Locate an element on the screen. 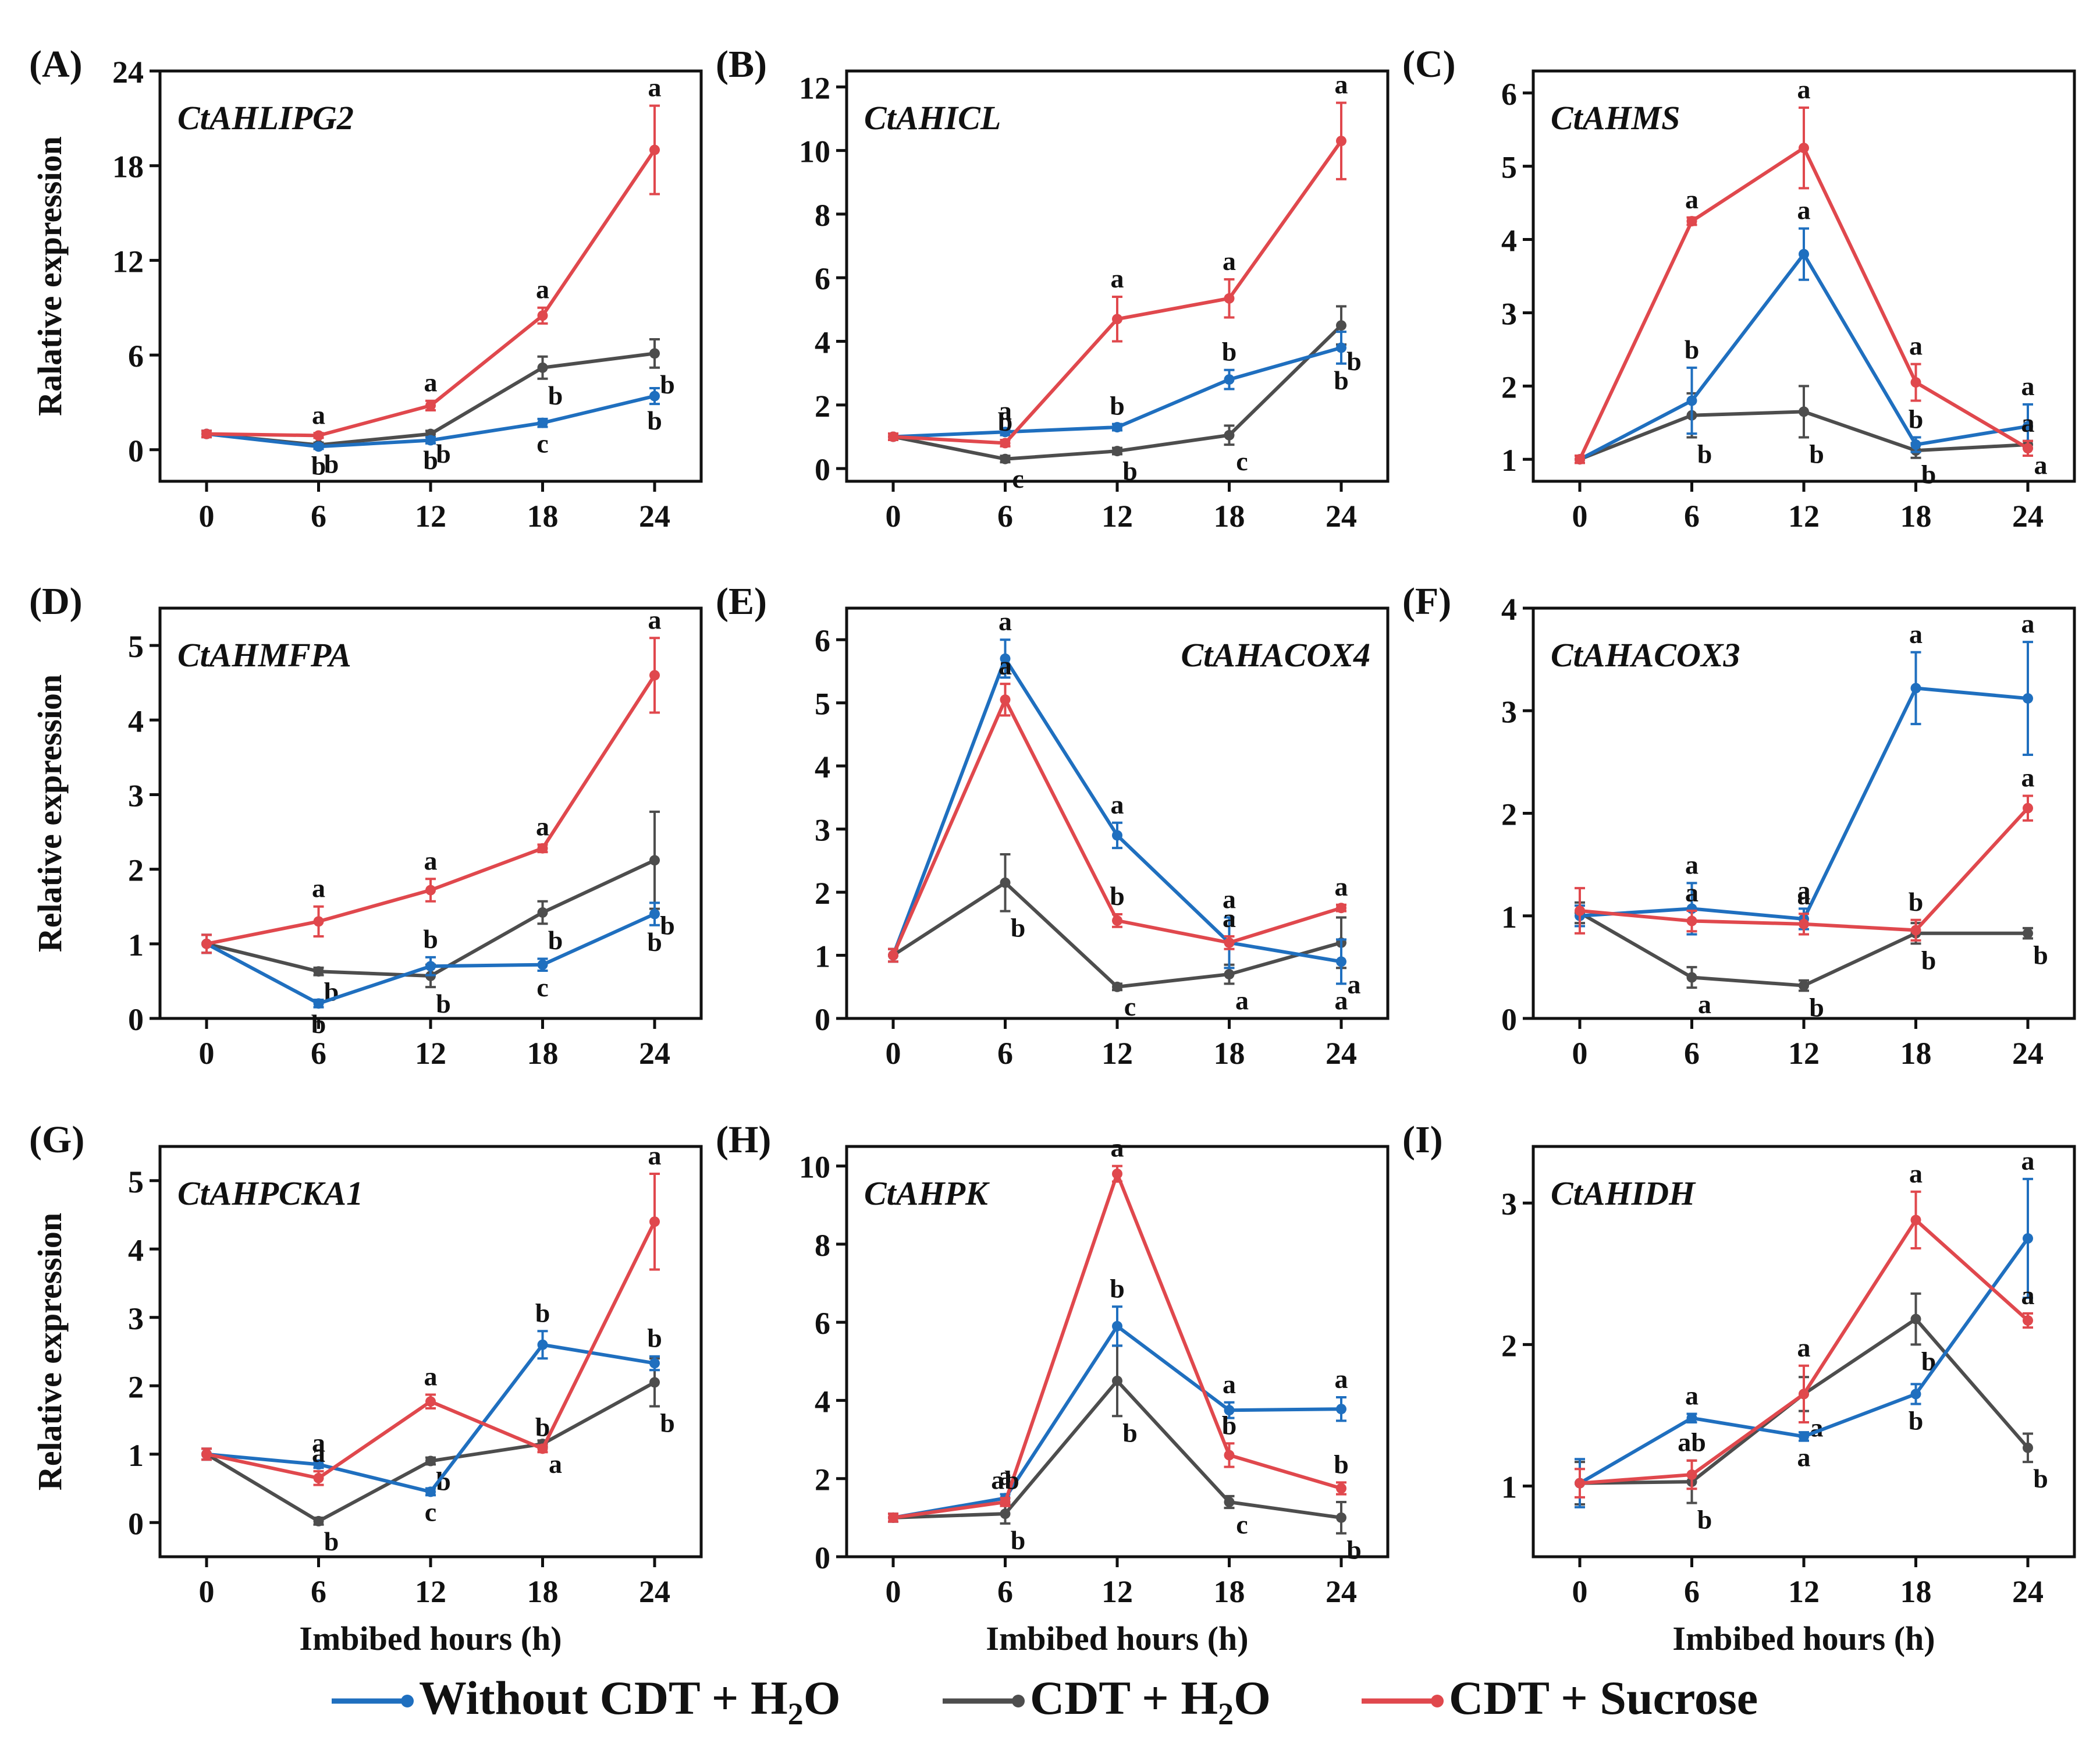  gene-title: CtAHMFPA is located at coordinates (264, 655).